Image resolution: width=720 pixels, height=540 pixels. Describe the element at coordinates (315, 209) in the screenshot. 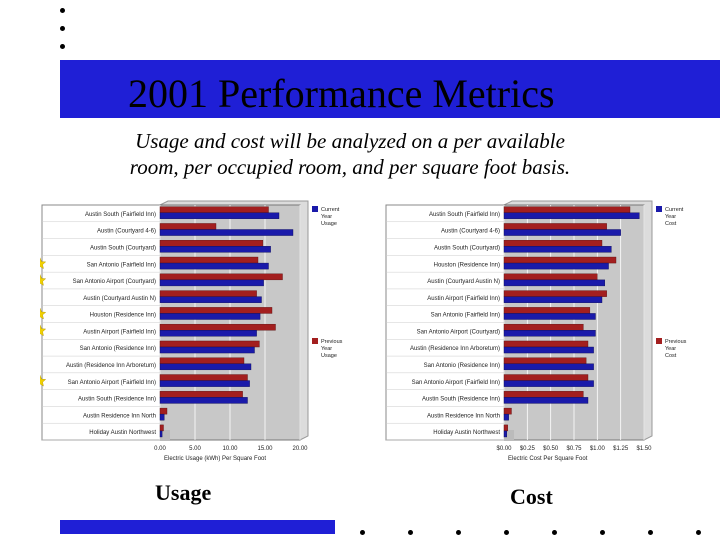

I see `legend-current-swatch` at that location.